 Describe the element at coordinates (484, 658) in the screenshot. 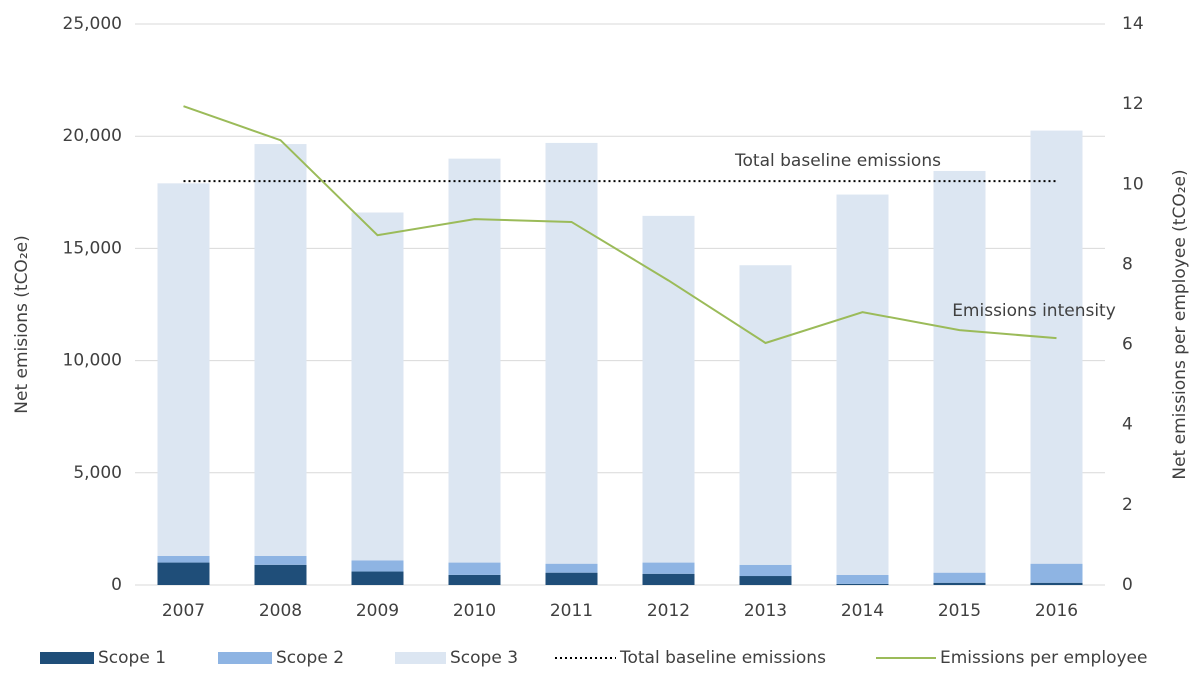

I see `legend-label: Scope 3` at that location.